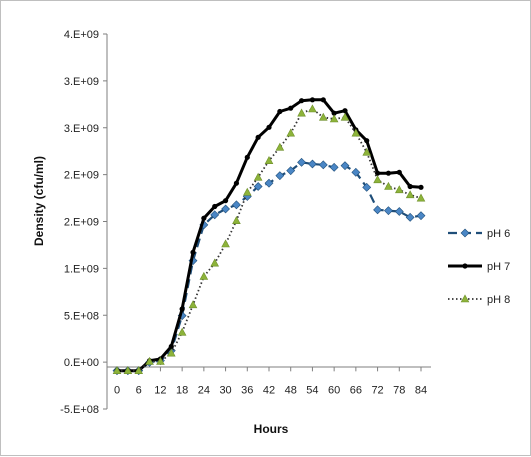 This screenshot has width=531, height=457. What do you see at coordinates (81, 35) in the screenshot?
I see `y-tick-label: 4.E+09` at bounding box center [81, 35].